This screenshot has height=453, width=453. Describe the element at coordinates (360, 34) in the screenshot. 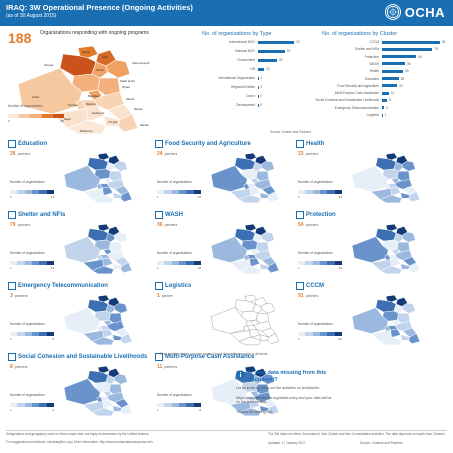

I see `by-cluster-title: No. of organisations by Cluster` at that location.